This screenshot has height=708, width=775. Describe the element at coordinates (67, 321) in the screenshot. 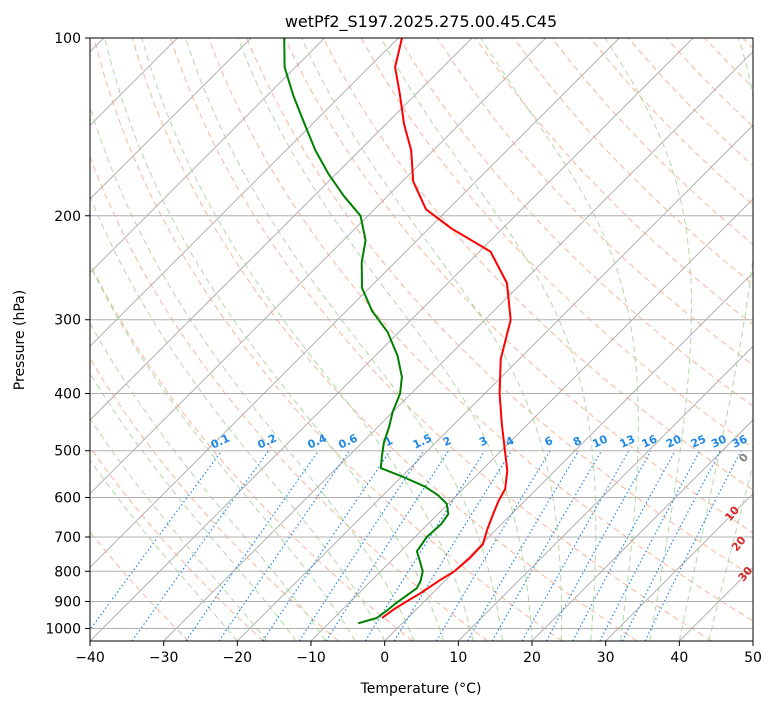

I see `y-tick-label: 300` at that location.